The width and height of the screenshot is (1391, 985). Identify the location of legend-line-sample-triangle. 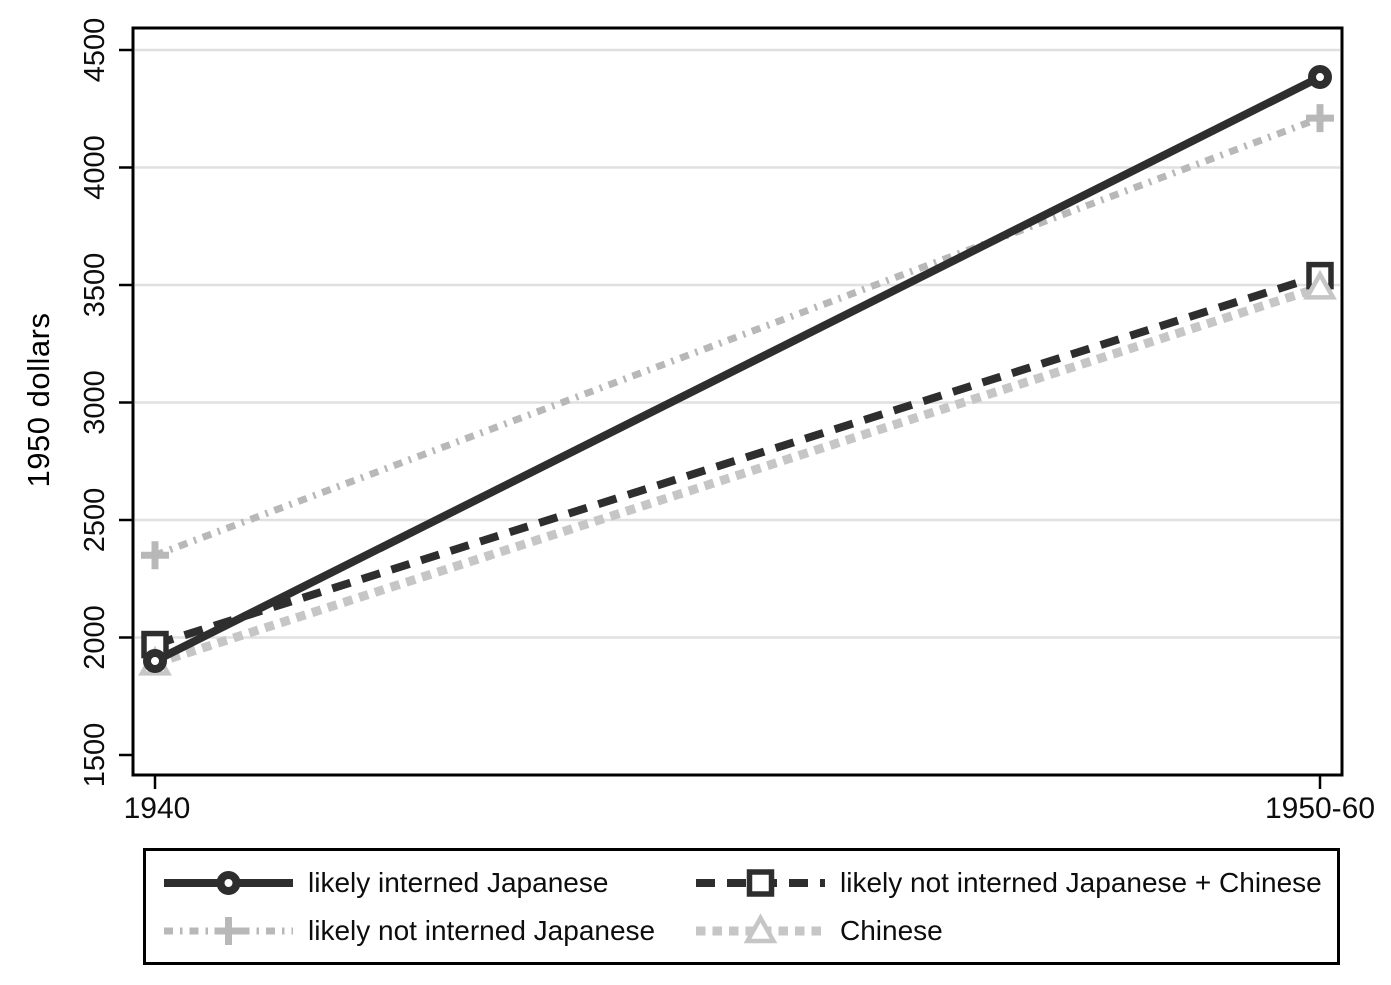
(760, 927).